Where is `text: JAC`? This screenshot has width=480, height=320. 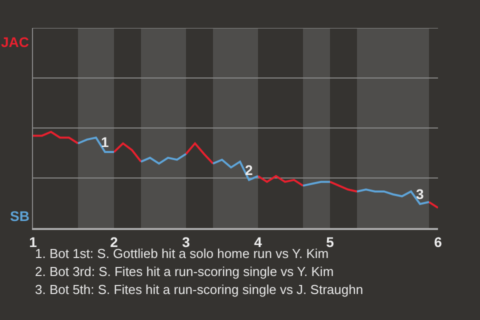
text: JAC is located at coordinates (15, 42).